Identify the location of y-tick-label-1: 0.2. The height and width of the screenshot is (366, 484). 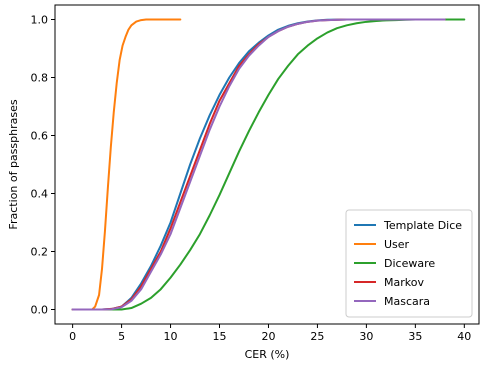
(40, 252).